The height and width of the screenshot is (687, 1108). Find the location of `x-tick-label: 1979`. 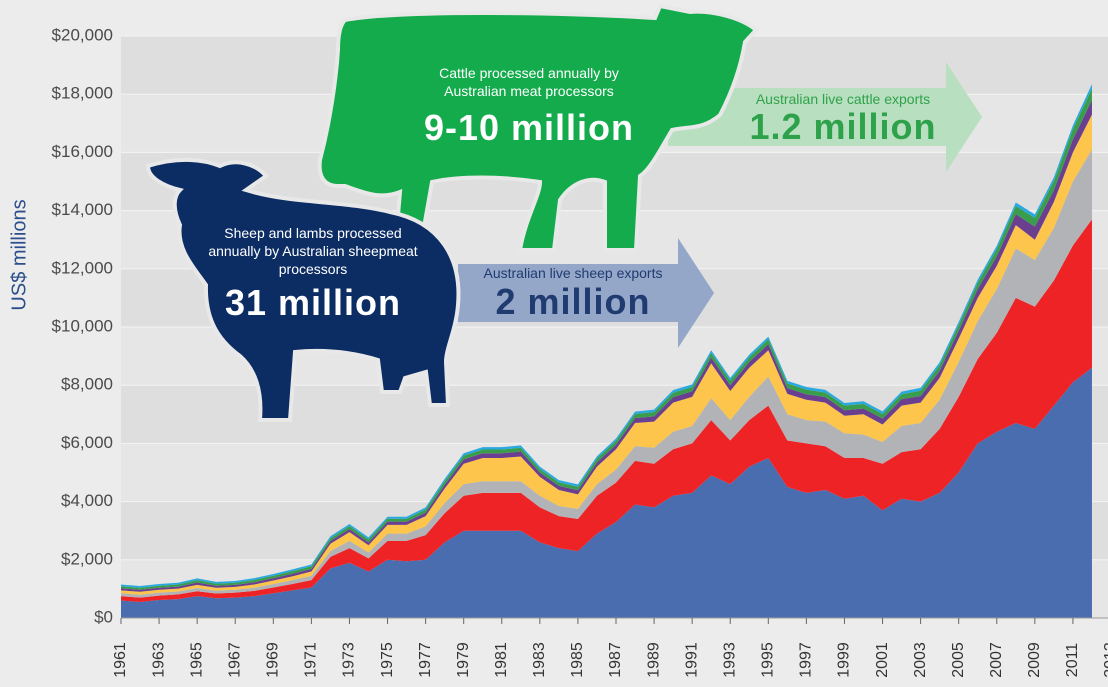

x-tick-label: 1979 is located at coordinates (463, 660).